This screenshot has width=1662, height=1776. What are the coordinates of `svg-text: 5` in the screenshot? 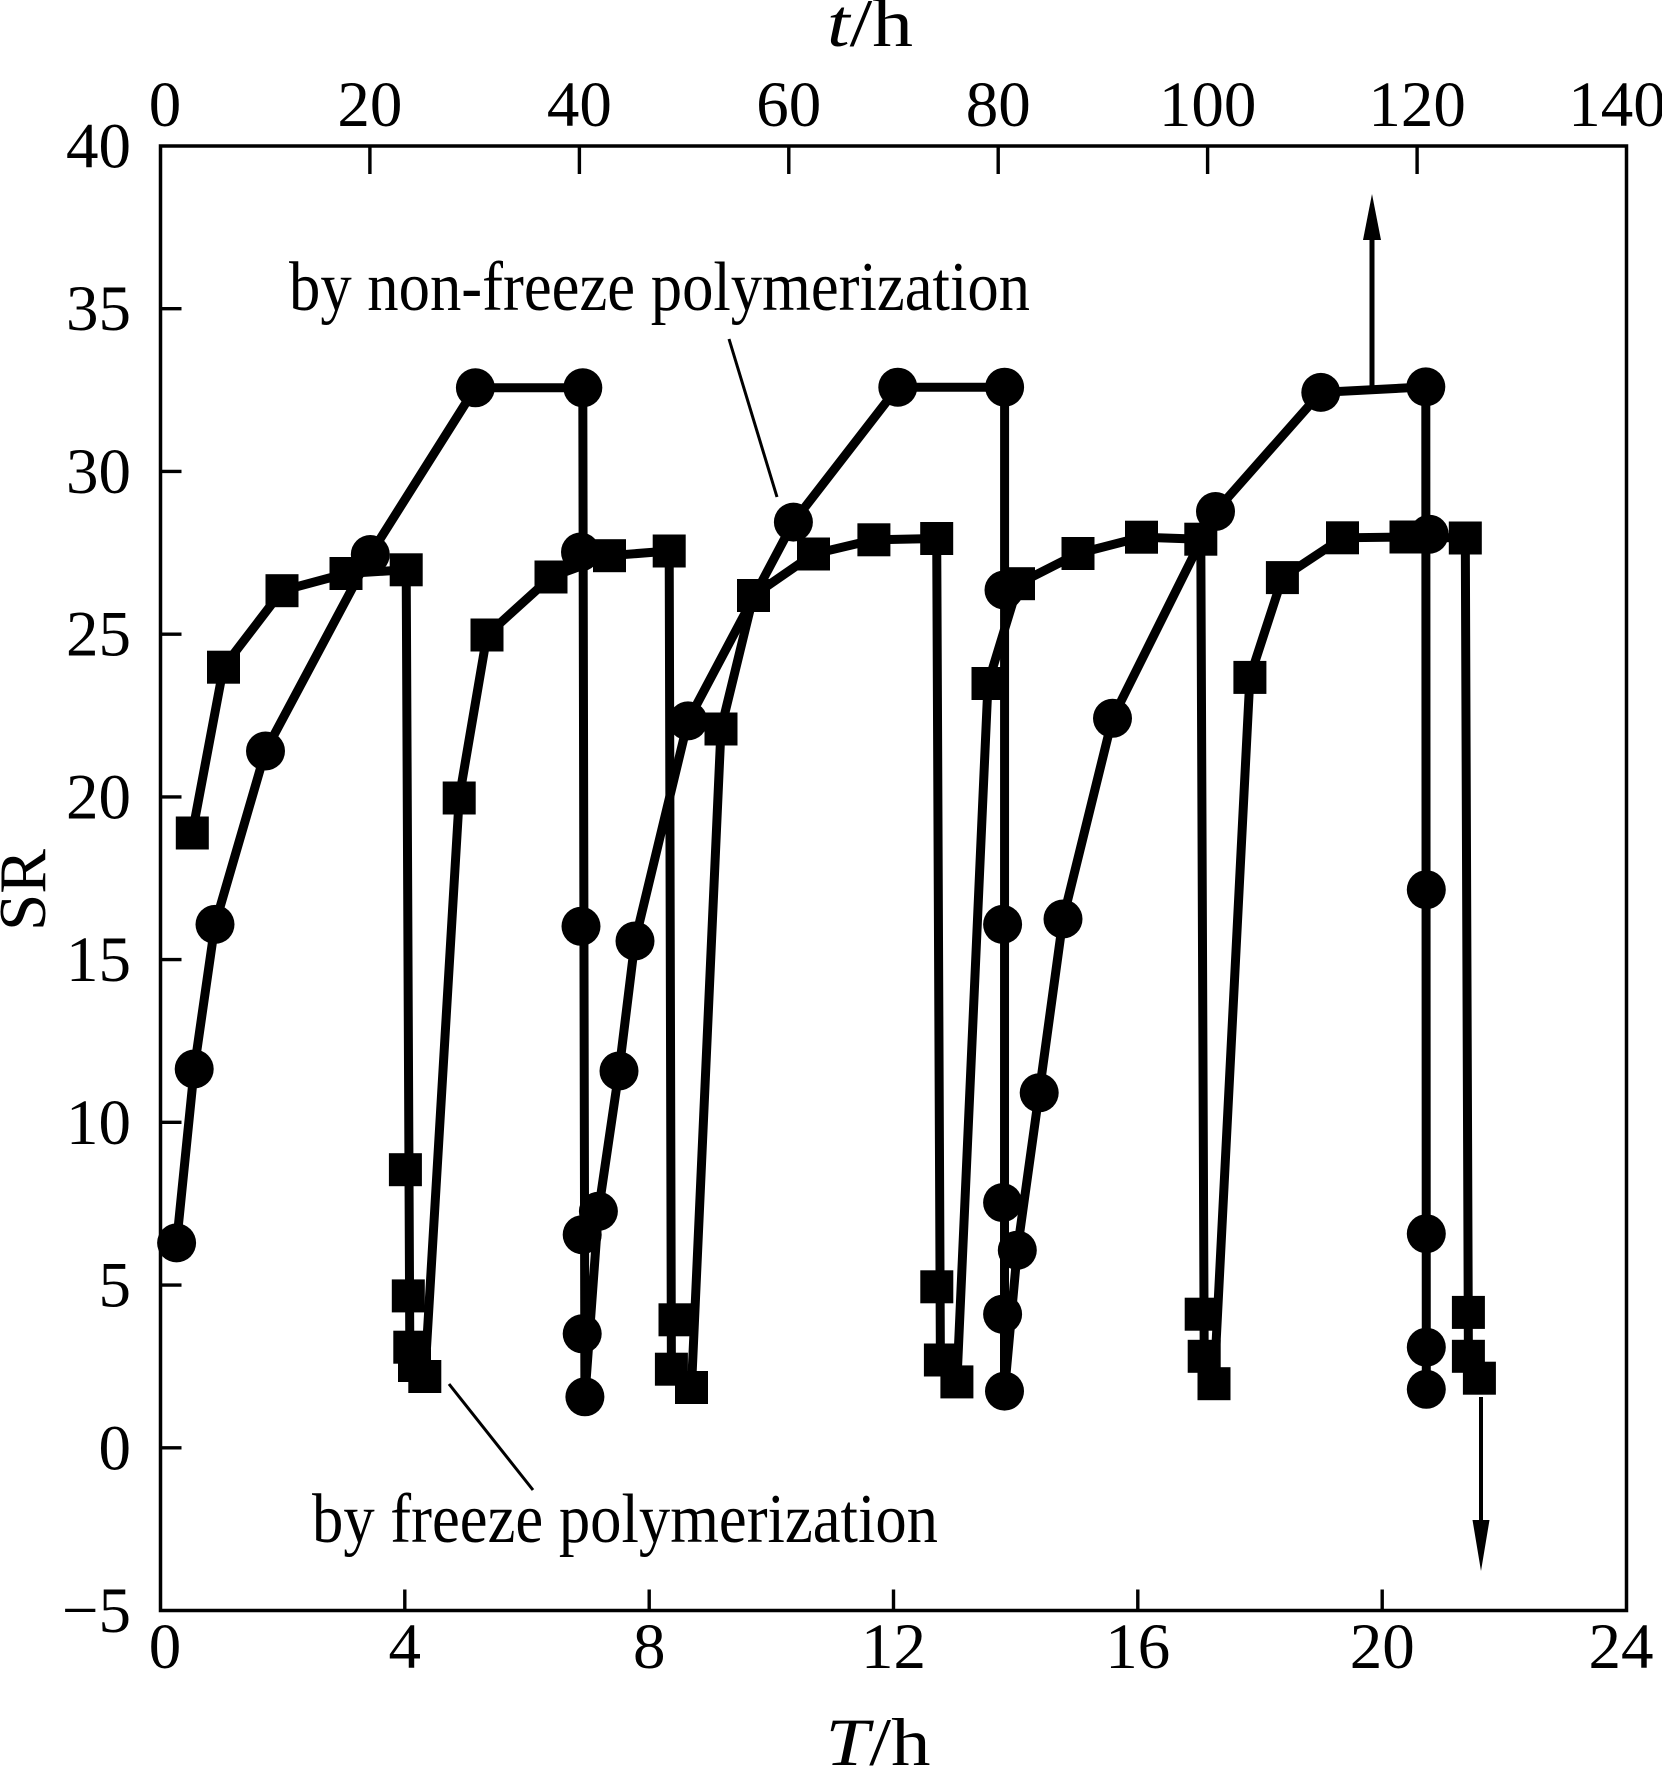 It's located at (115, 1286).